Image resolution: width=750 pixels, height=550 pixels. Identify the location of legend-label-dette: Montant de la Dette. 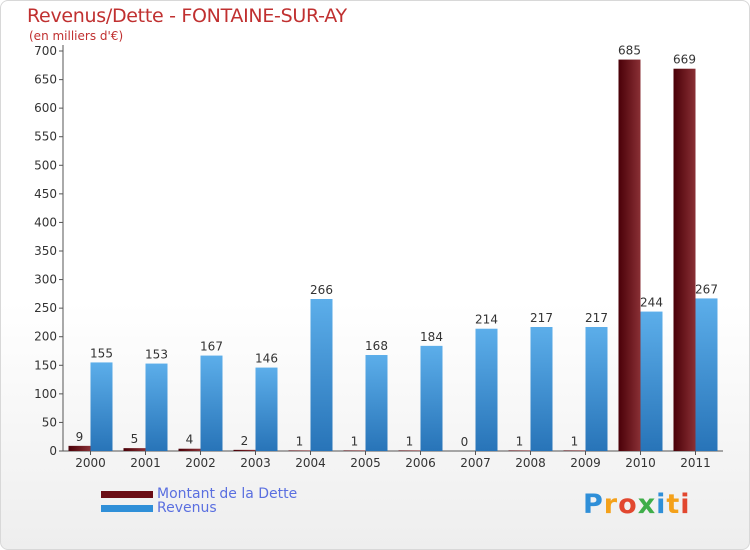
(227, 494).